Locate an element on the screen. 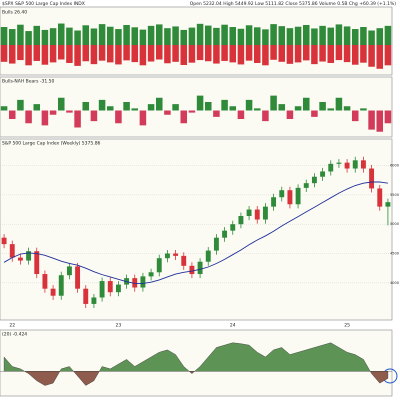  x-tick-label: 22 is located at coordinates (12, 326).